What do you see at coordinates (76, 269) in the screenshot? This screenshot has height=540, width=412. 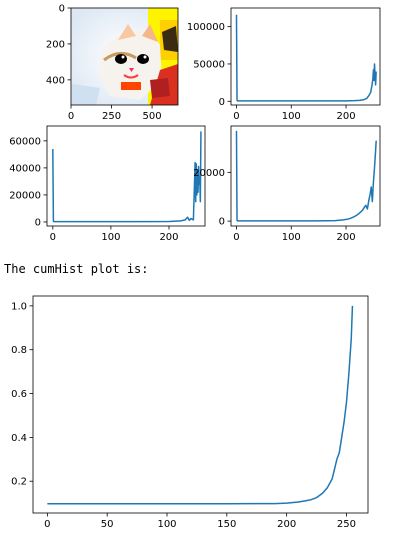 I see `cumhist-caption: The cumHist plot is:` at bounding box center [76, 269].